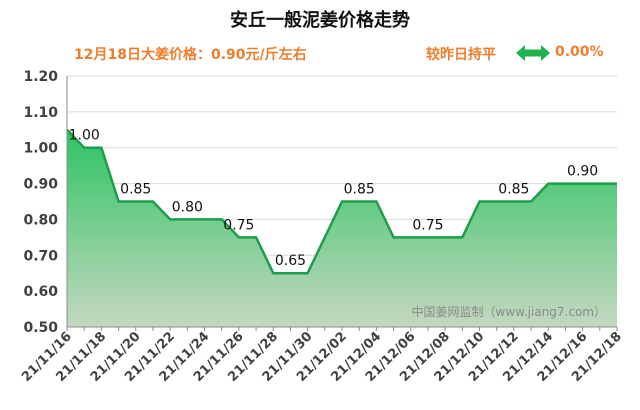 The width and height of the screenshot is (640, 410). I want to click on watermark: 中国姜网监制（www.jiang7.com）, so click(509, 311).